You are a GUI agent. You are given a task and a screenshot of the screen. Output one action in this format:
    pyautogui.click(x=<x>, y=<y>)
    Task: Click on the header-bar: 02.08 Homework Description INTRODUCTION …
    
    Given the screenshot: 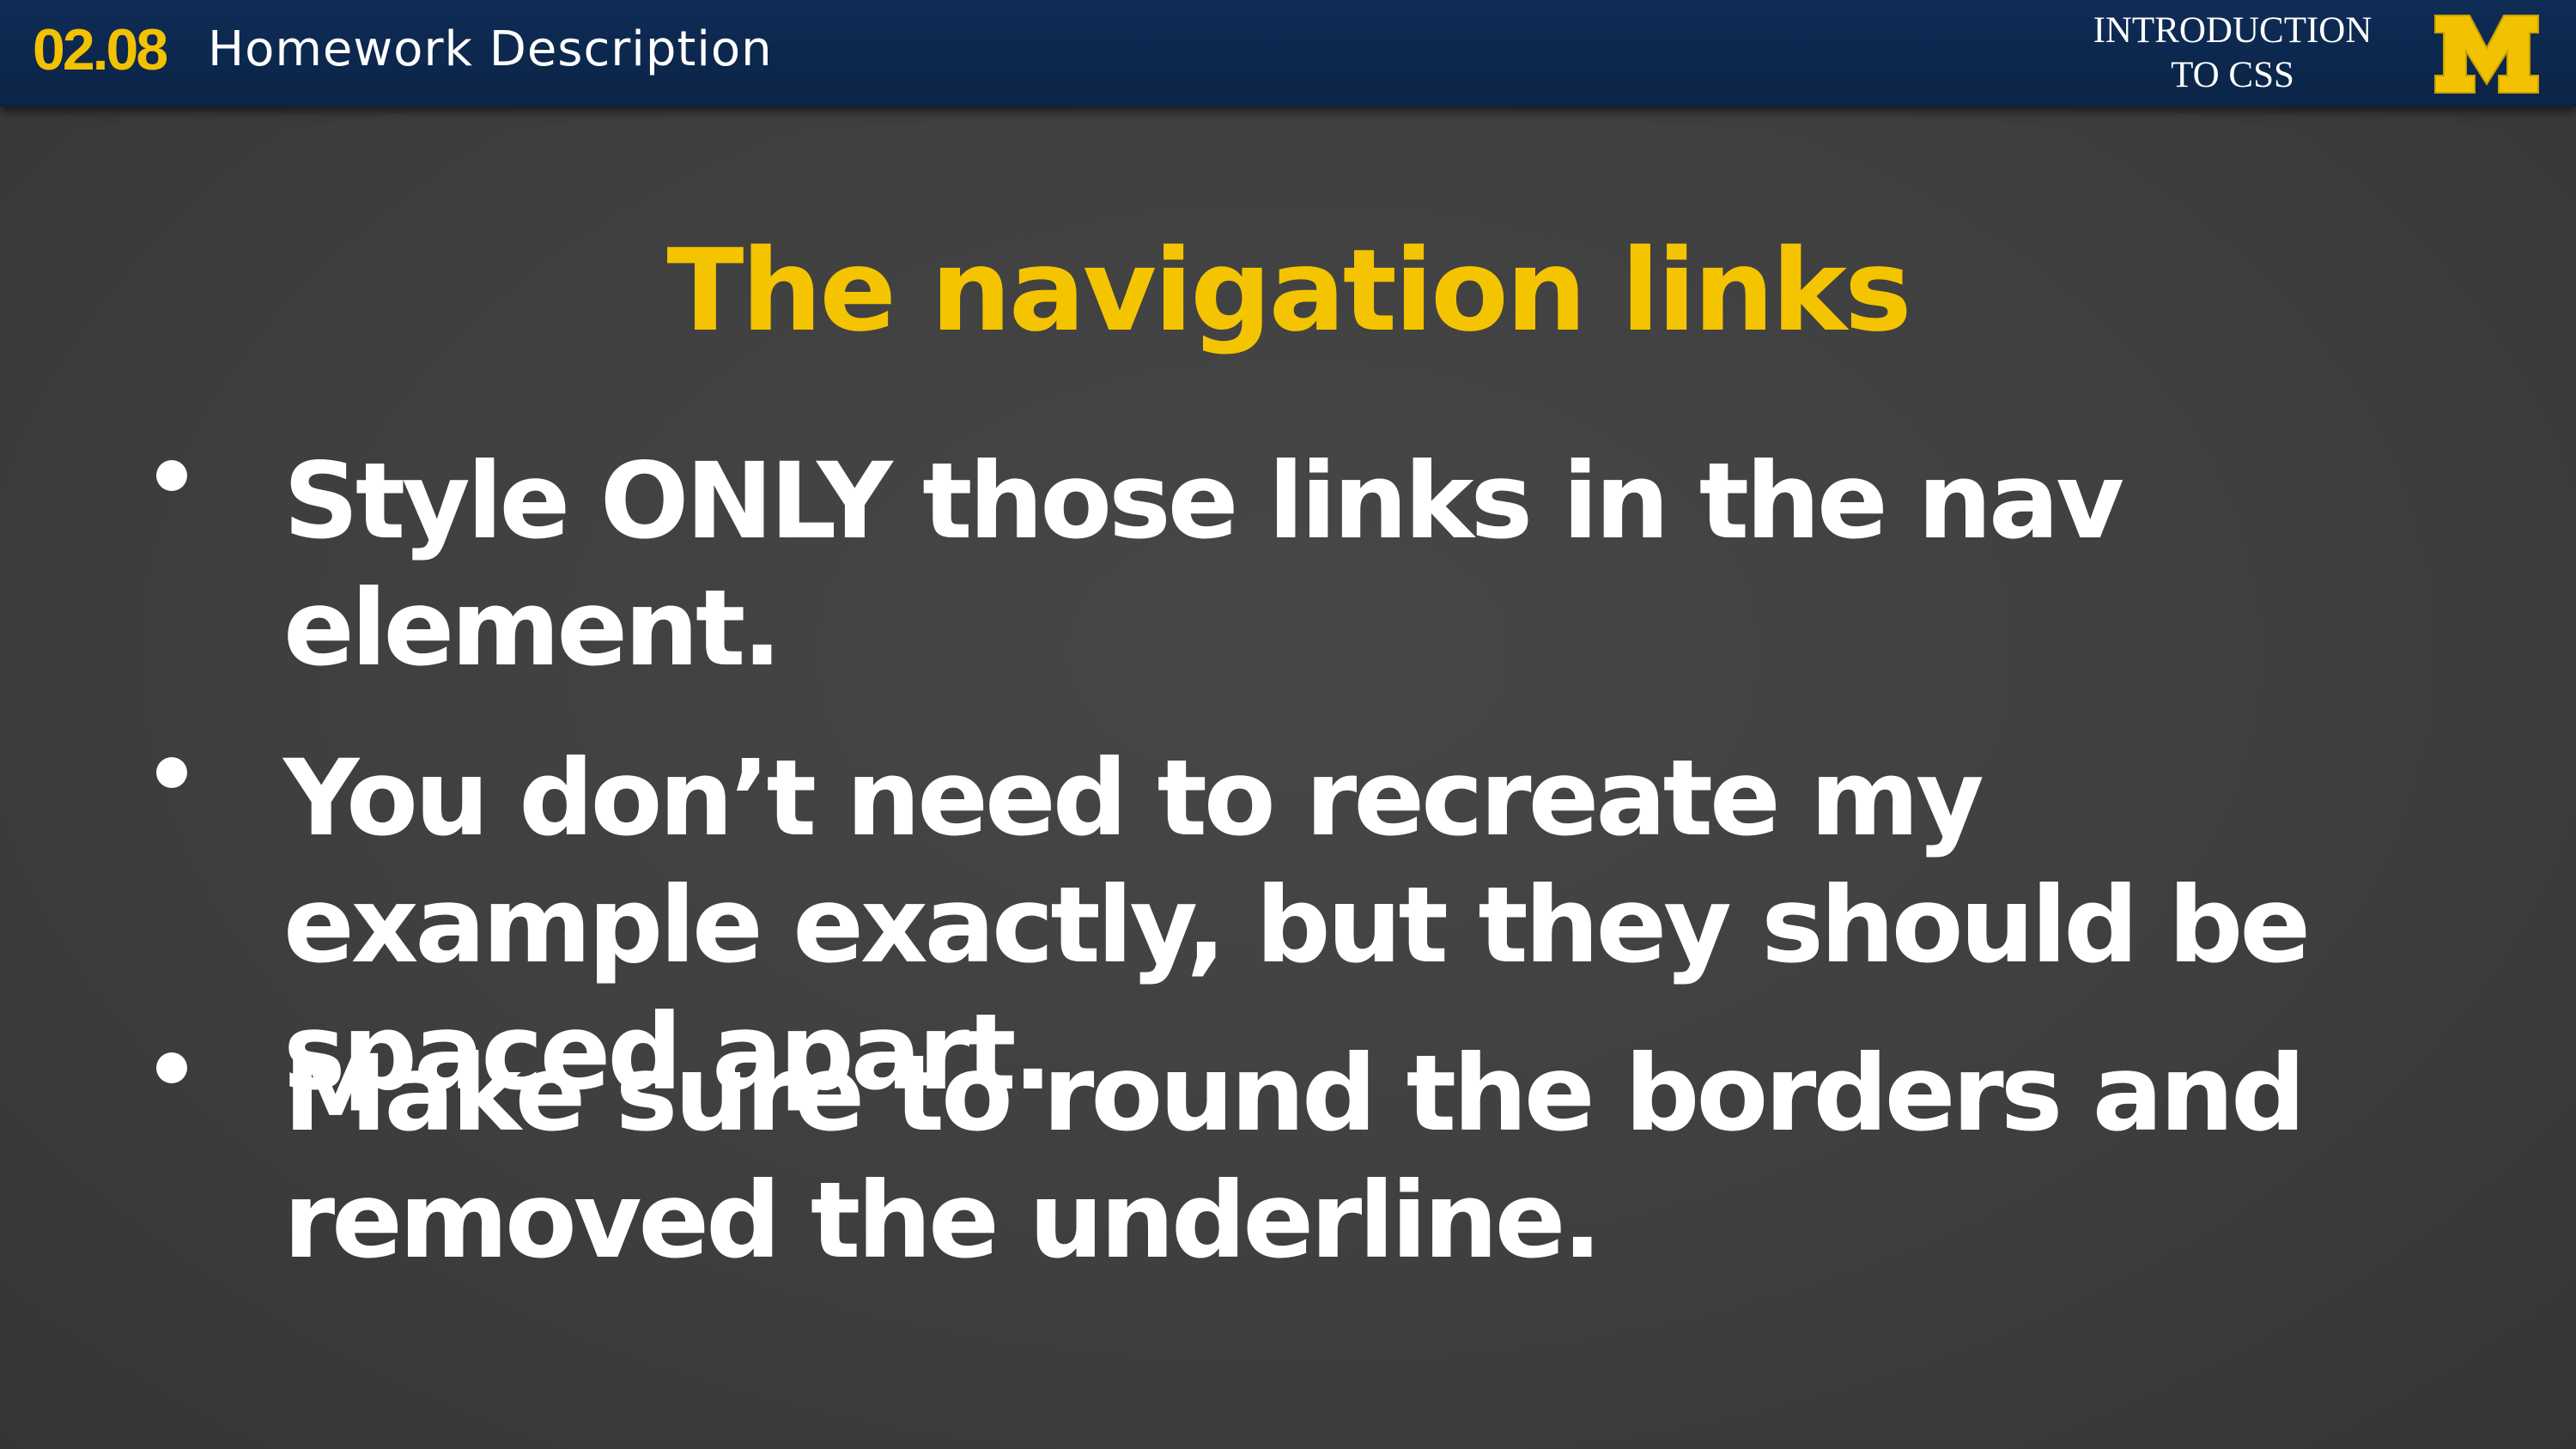 What is the action you would take?
    pyautogui.click(x=1288, y=53)
    